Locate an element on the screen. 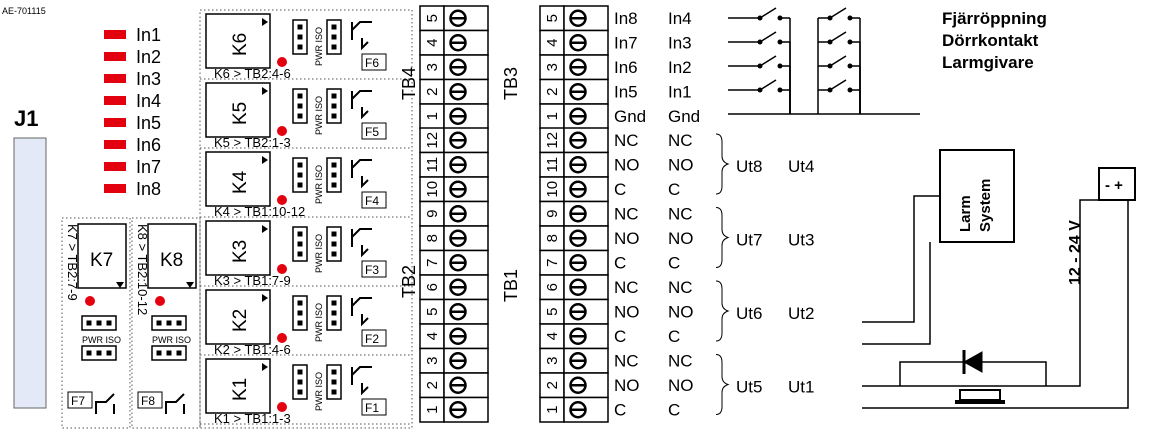 The width and height of the screenshot is (1160, 432). output-label: Ut2 is located at coordinates (801, 313).